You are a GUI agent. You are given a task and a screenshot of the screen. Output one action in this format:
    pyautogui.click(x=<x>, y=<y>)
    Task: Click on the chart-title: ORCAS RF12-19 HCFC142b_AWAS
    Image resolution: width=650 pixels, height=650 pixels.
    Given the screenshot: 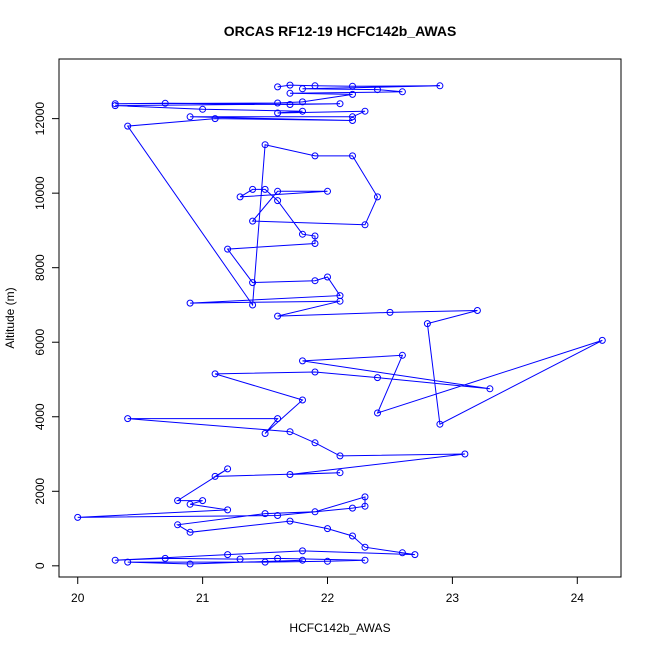 What is the action you would take?
    pyautogui.click(x=340, y=31)
    